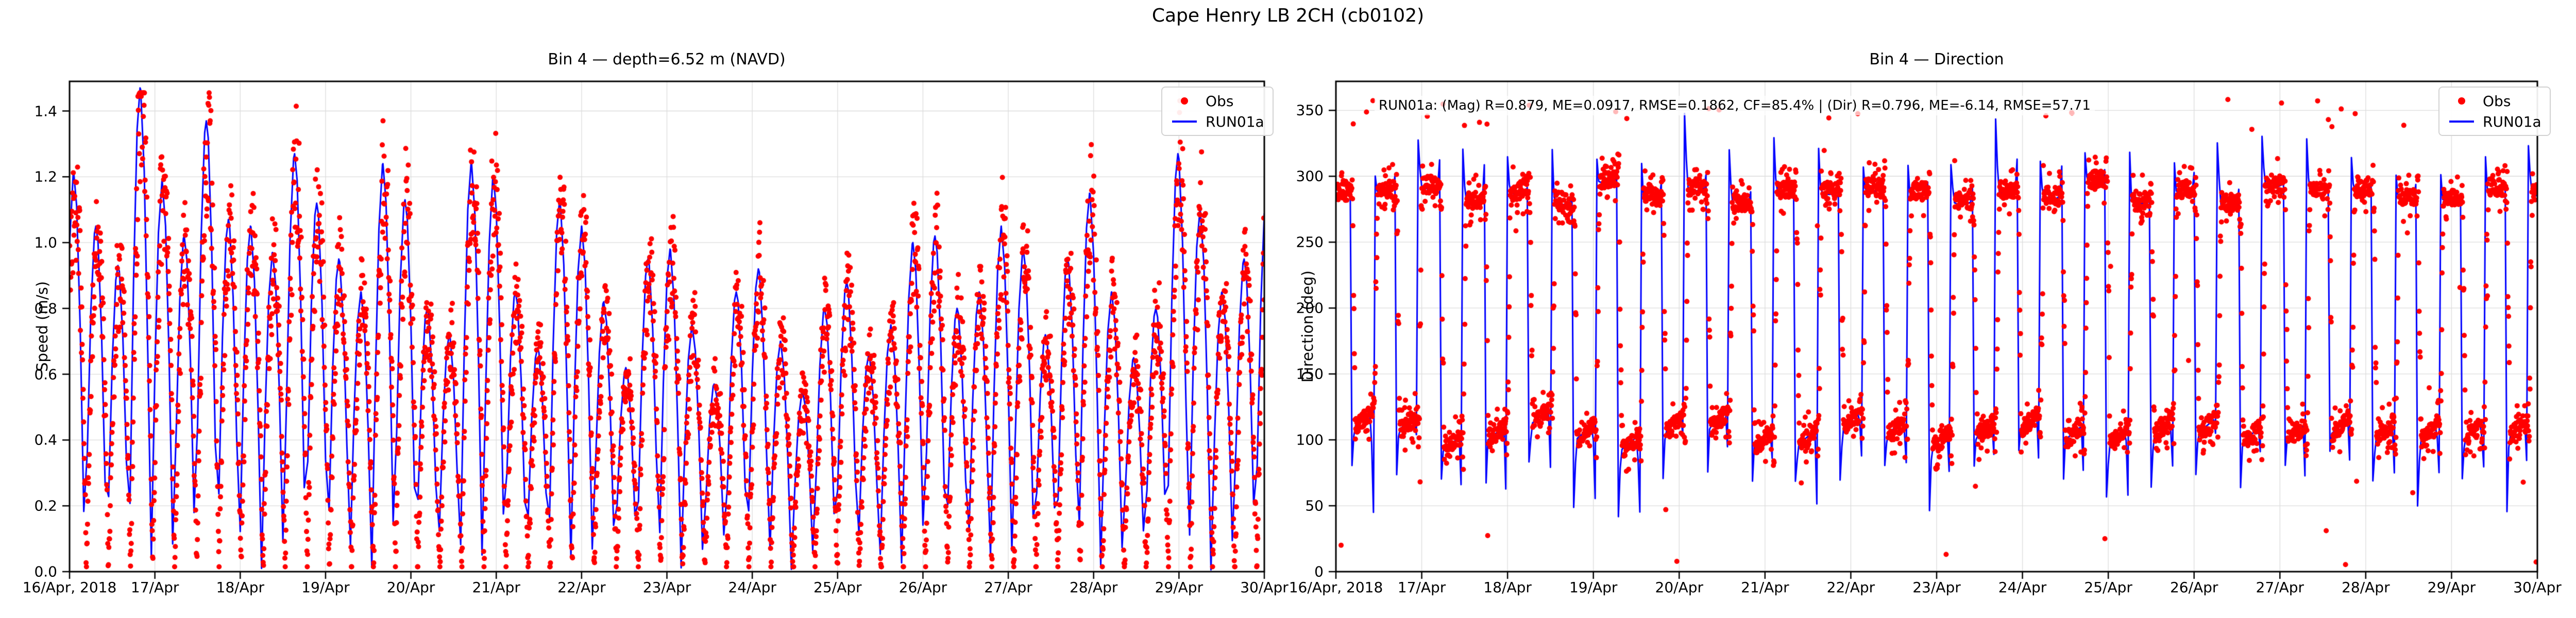 The width and height of the screenshot is (2576, 618). What do you see at coordinates (1288, 15) in the screenshot?
I see `figure-title: Cape Henry LB 2CH (cb0102)` at bounding box center [1288, 15].